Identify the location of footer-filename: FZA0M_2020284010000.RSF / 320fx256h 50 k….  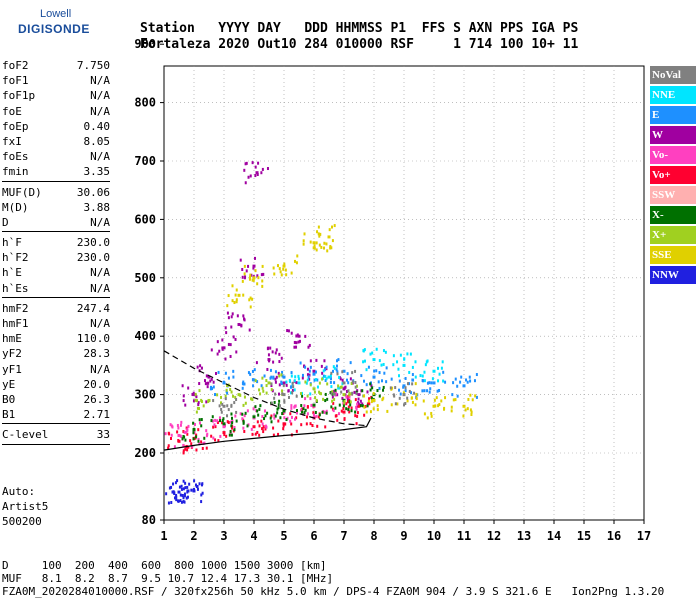
(333, 591).